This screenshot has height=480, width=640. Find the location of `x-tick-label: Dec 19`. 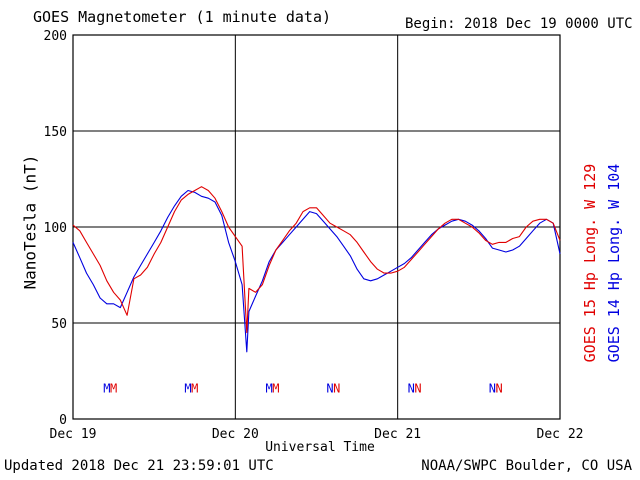

x-tick-label: Dec 19 is located at coordinates (73, 434).